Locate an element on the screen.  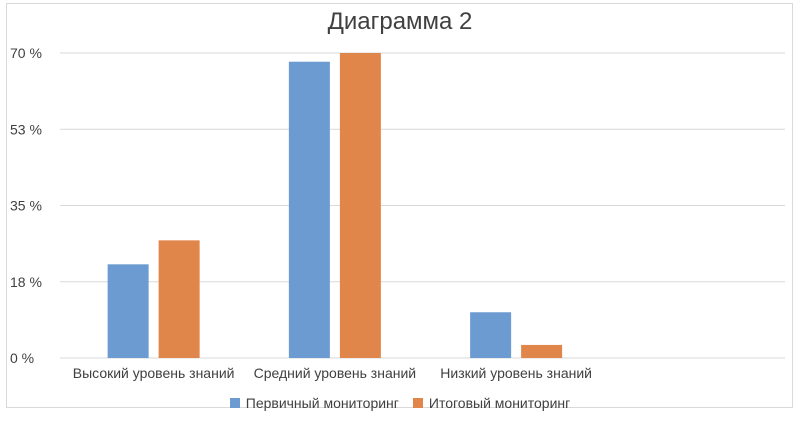
chart-title: Диаграмма 2 is located at coordinates (400, 21).